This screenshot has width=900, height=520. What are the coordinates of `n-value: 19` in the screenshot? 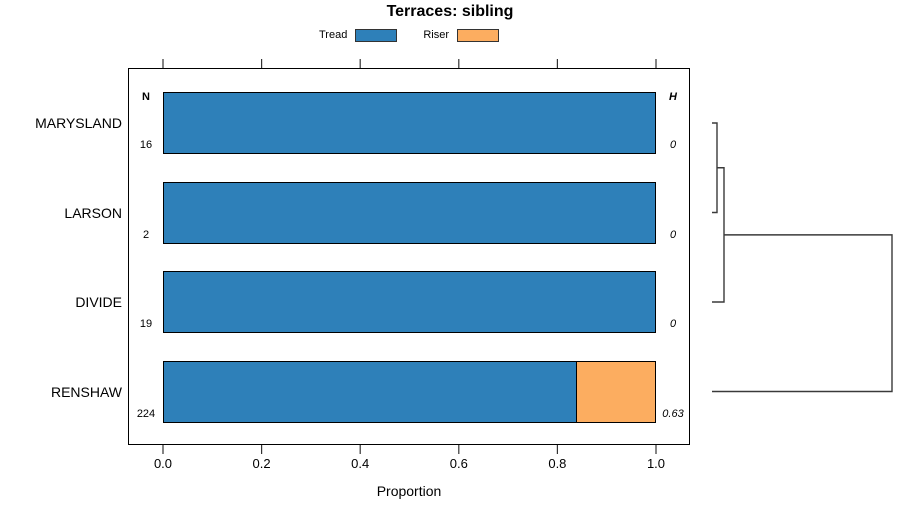 It's located at (146, 324).